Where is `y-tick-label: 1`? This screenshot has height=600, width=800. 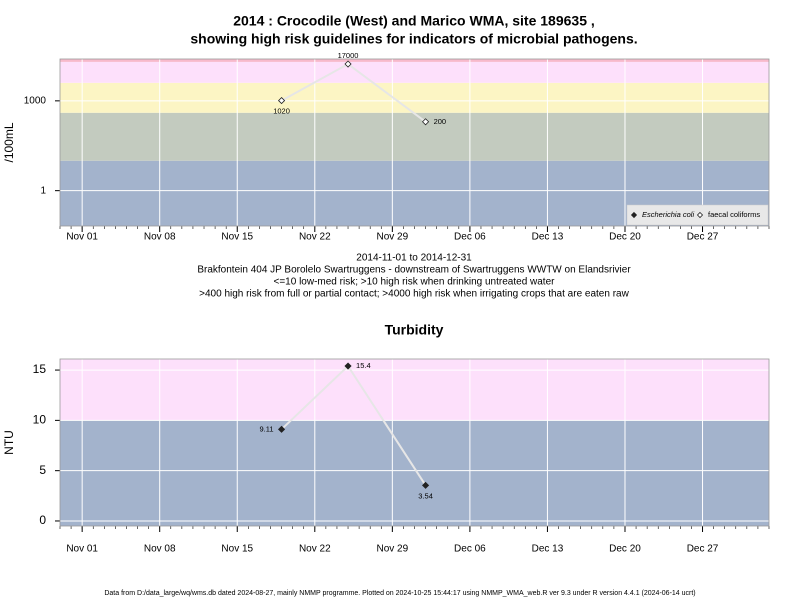
y-tick-label: 1 is located at coordinates (43, 190).